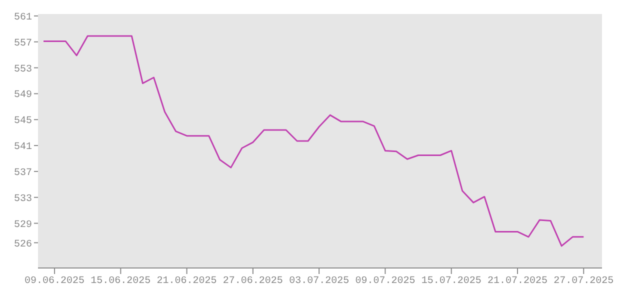 The height and width of the screenshot is (300, 640). What do you see at coordinates (23, 44) in the screenshot?
I see `y-tick-label: 557` at bounding box center [23, 44].